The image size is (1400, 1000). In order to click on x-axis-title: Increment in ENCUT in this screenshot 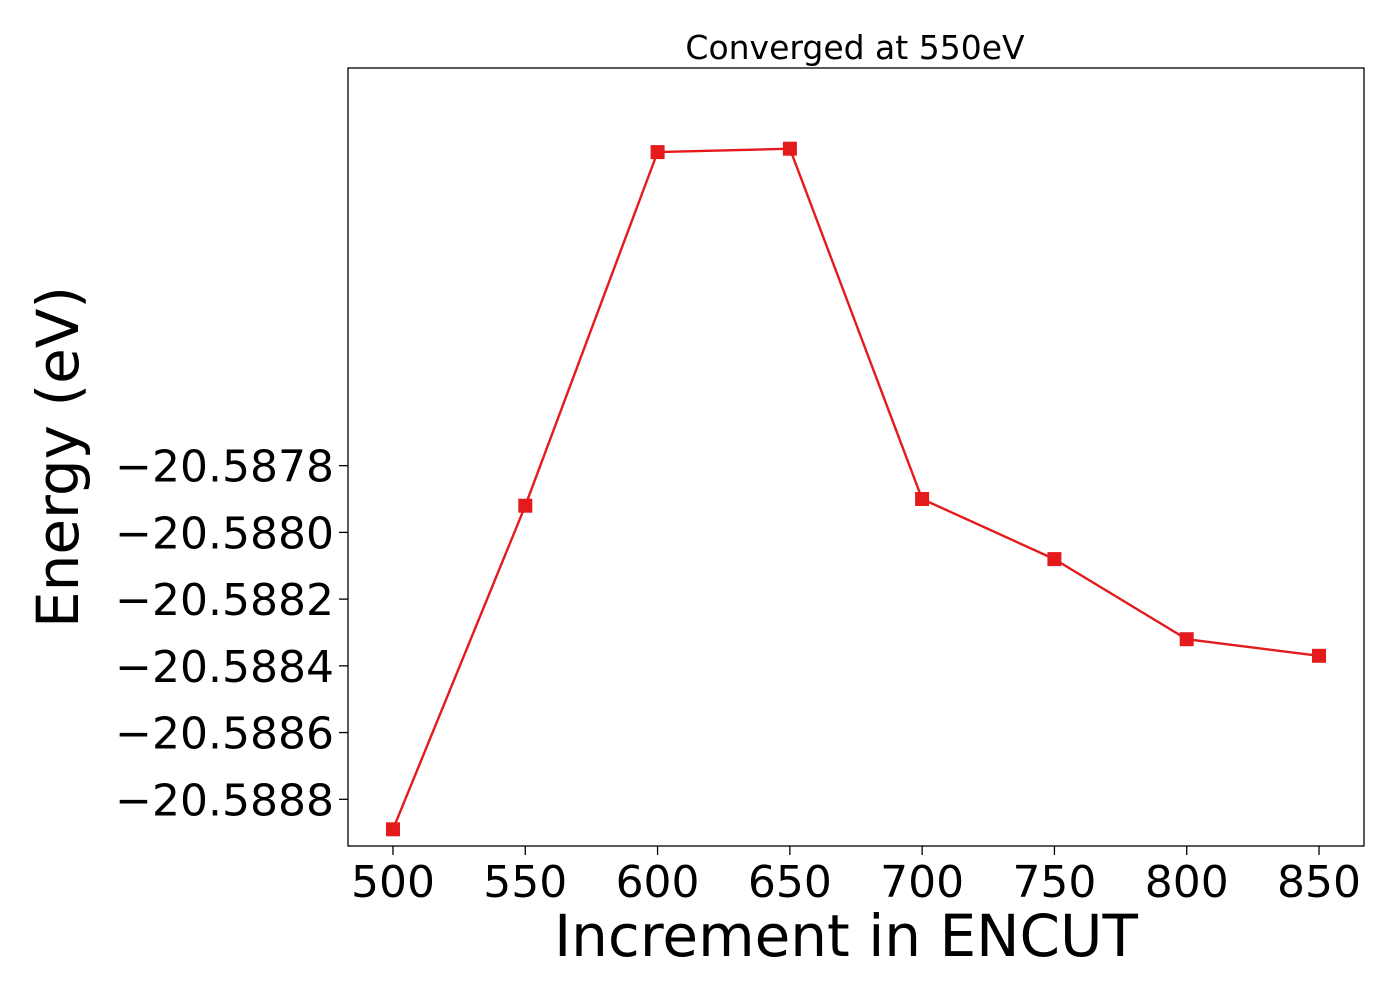, I will do `click(846, 936)`.